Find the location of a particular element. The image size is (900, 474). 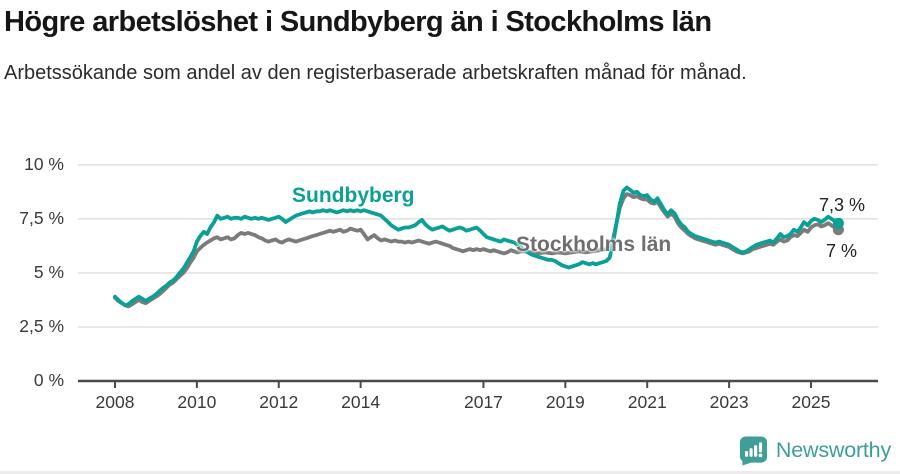

x-axis-tick-label: 2025 is located at coordinates (811, 402).